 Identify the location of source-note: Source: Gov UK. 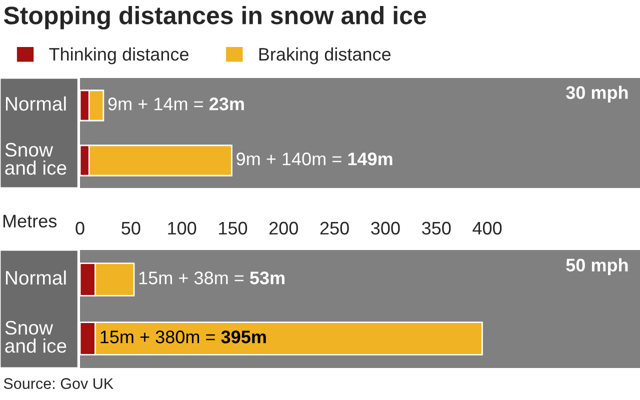
(59, 383).